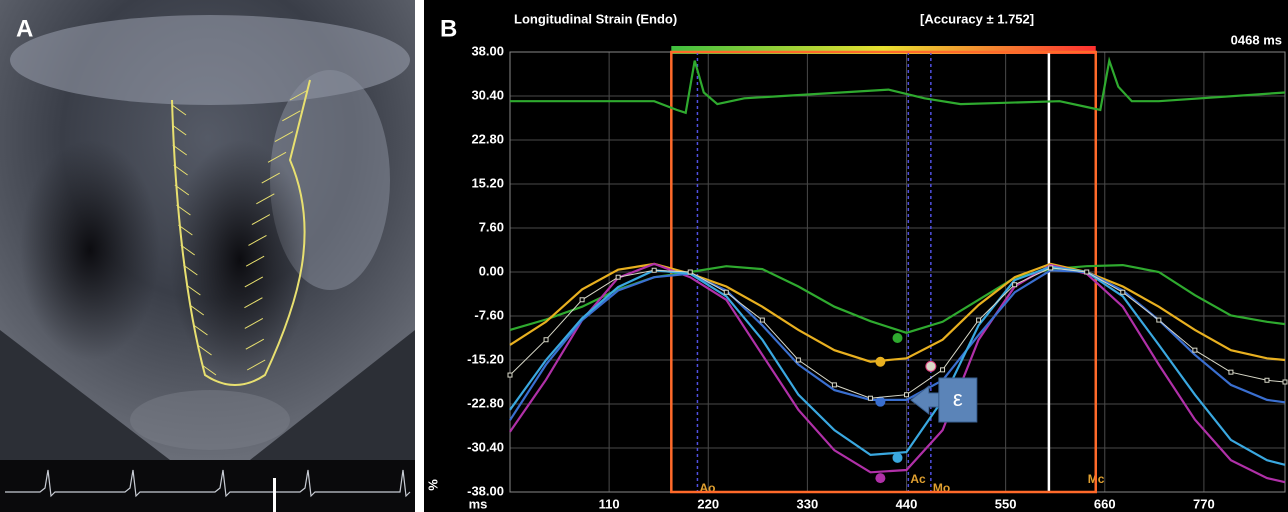 Image resolution: width=1288 pixels, height=512 pixels. Describe the element at coordinates (487, 138) in the screenshot. I see `y-tick-label: 22.80` at that location.